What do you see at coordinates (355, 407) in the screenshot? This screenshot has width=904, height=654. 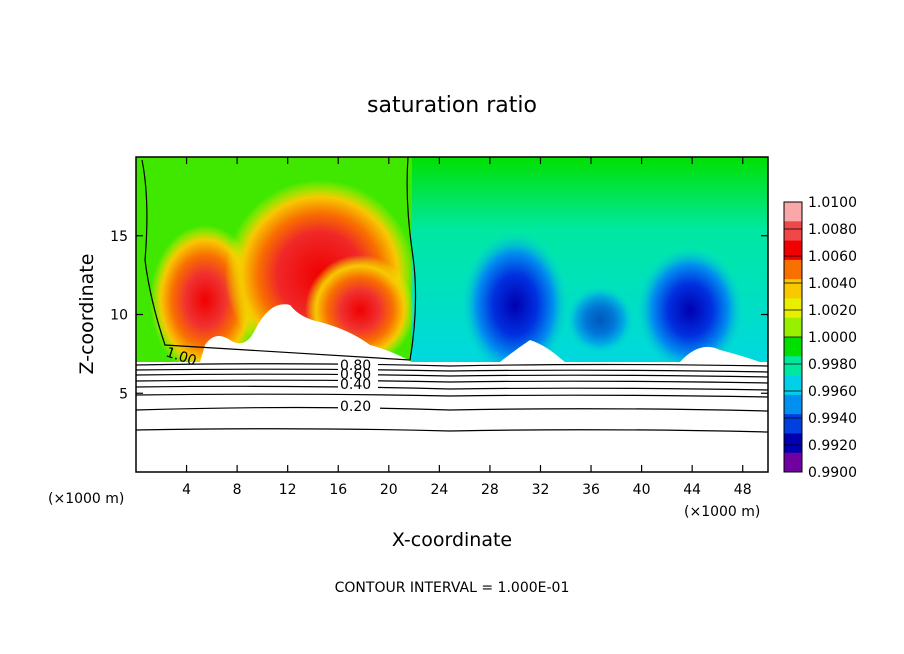 I see `contour-label-0-20: 0.20` at bounding box center [355, 407].